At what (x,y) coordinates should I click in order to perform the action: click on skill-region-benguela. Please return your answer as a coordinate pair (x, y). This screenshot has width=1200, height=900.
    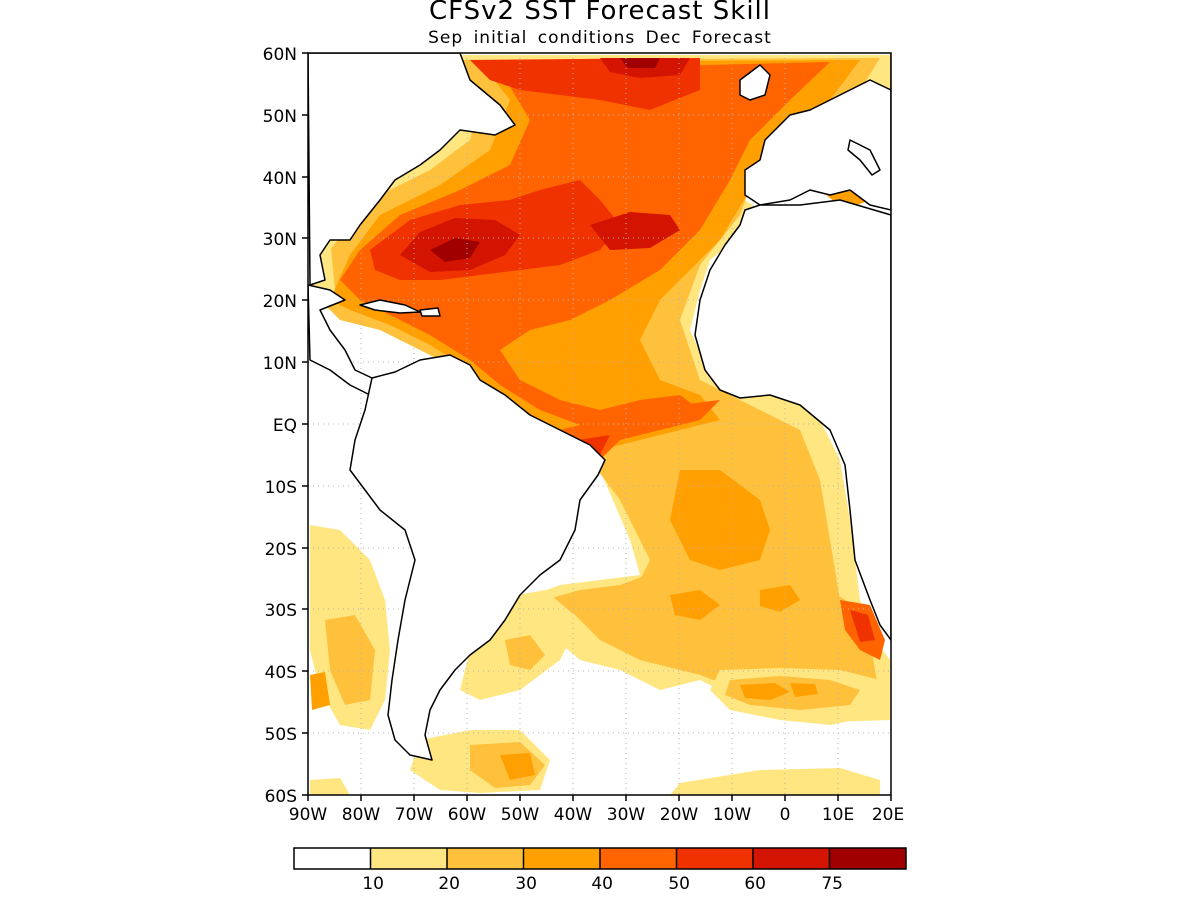
    Looking at the image, I should click on (862, 626).